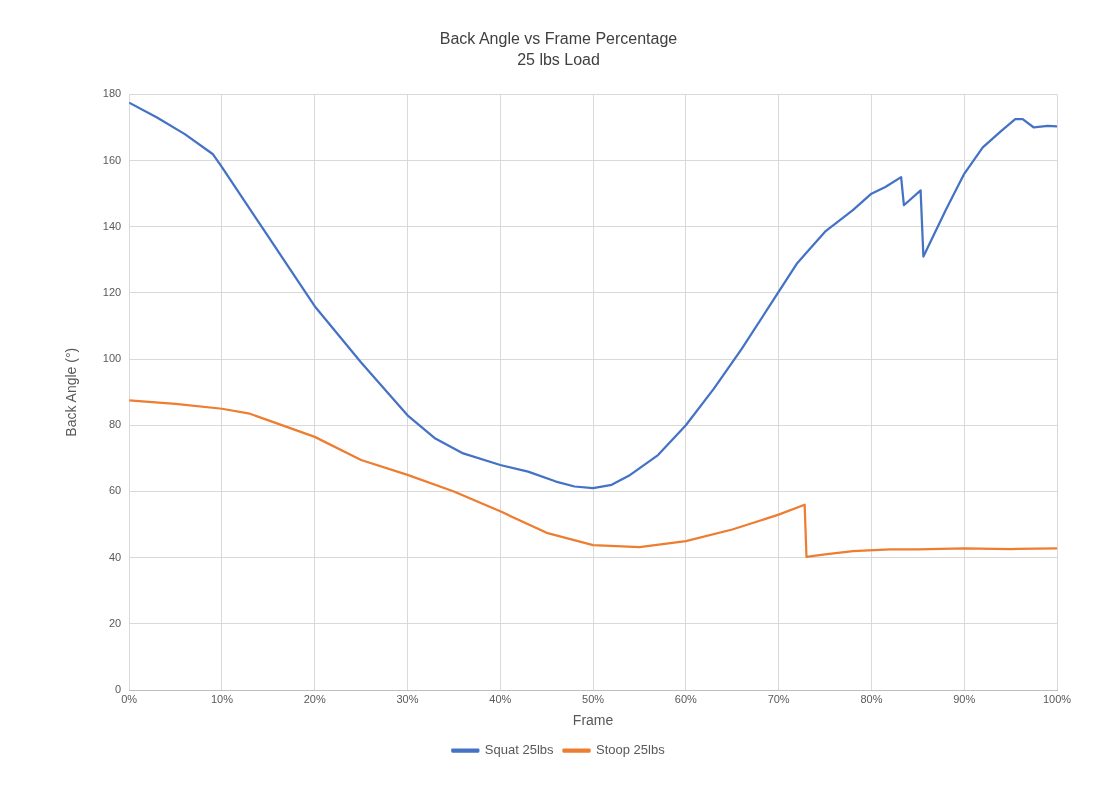 This screenshot has height=787, width=1097. Describe the element at coordinates (112, 358) in the screenshot. I see `y-tick-label: 100` at that location.